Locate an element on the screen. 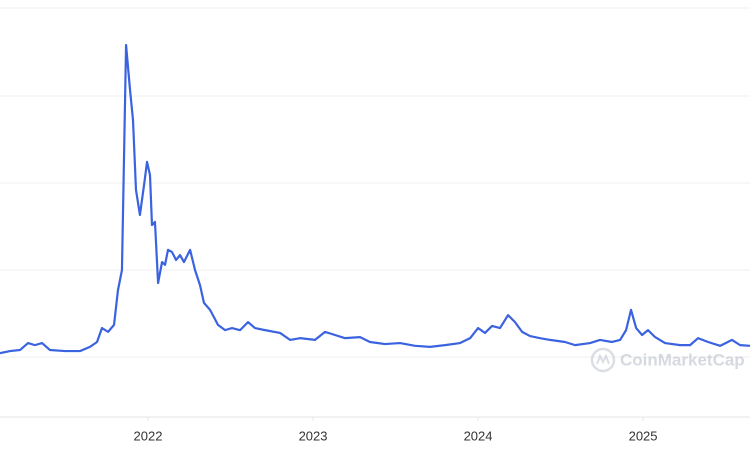 This screenshot has height=457, width=750. watermark-logo-mark is located at coordinates (603, 359).